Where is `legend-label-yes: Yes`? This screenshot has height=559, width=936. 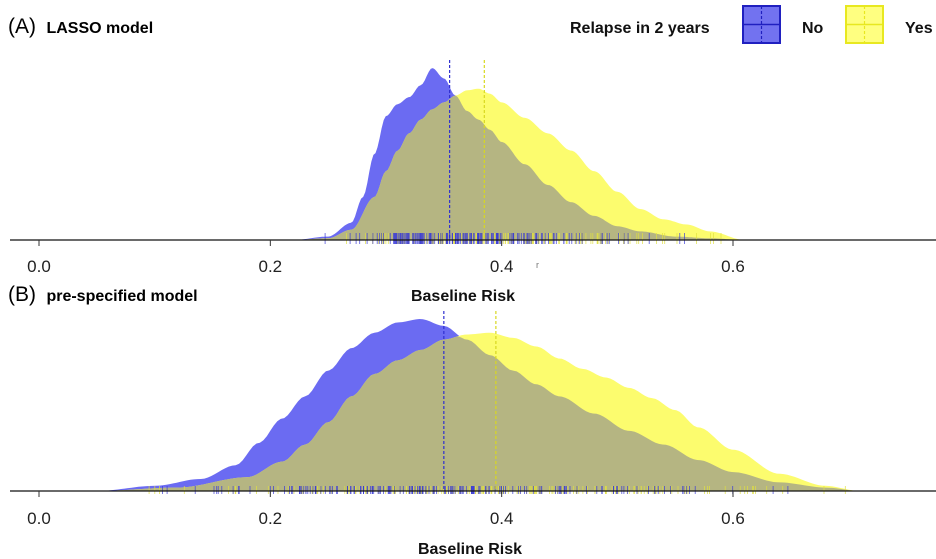
legend-label-yes: Yes is located at coordinates (919, 28).